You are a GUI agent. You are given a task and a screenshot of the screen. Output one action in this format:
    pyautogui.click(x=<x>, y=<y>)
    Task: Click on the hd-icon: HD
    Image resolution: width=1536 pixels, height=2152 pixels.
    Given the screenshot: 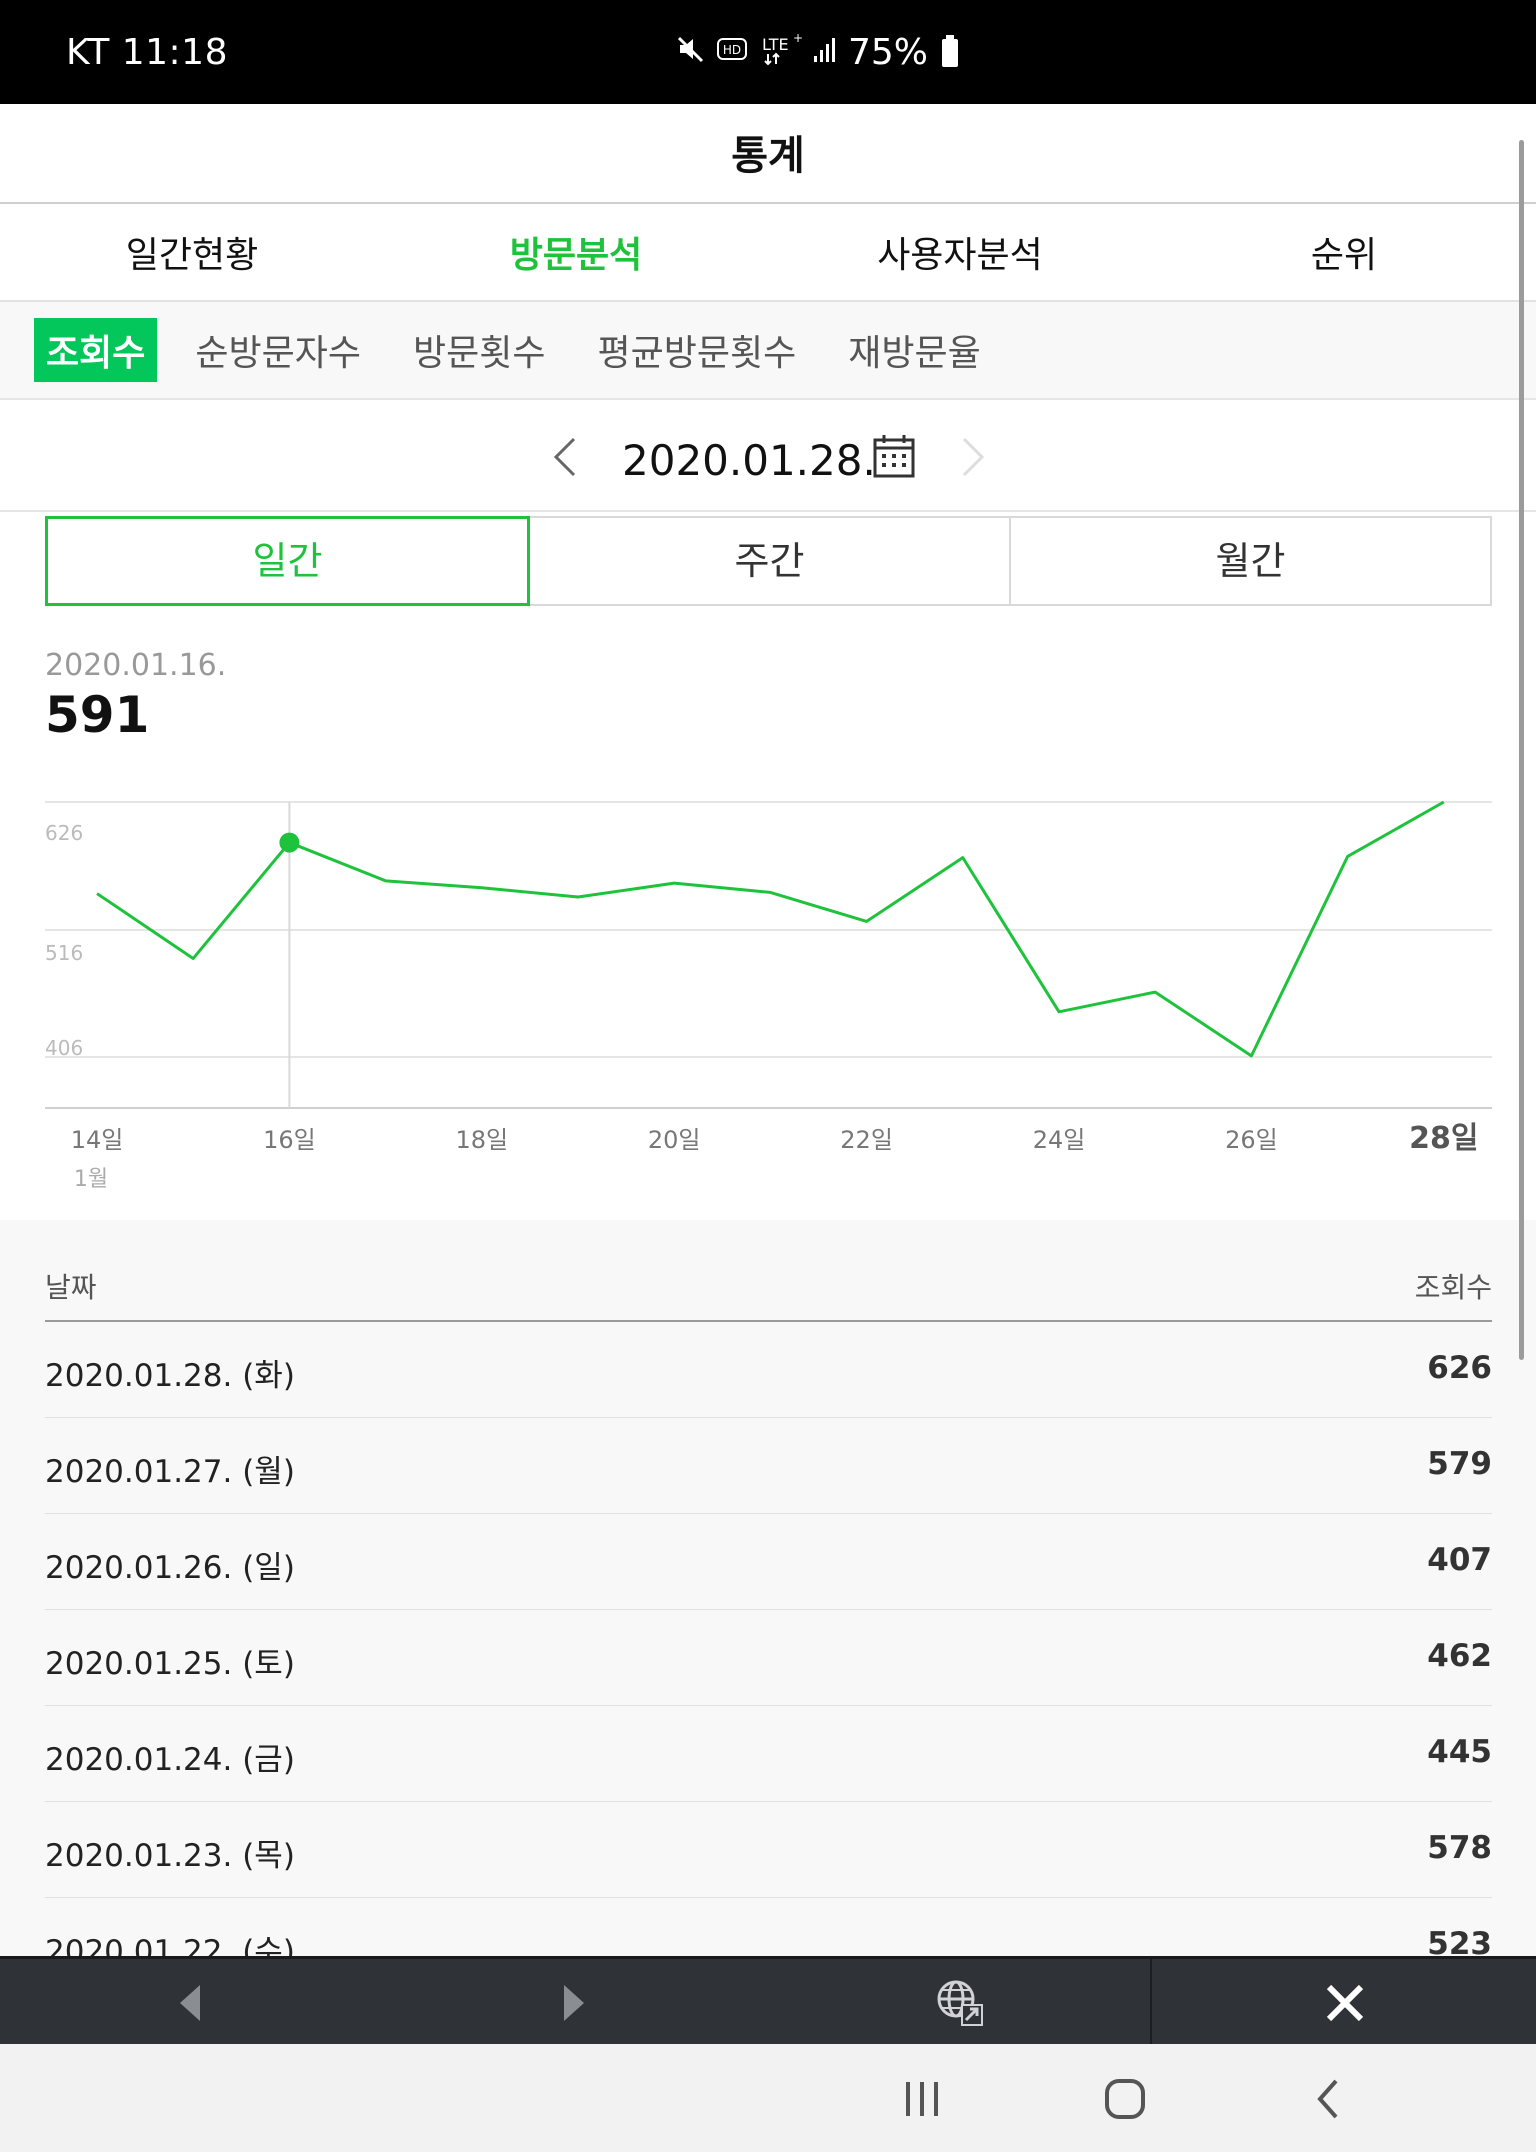 What is the action you would take?
    pyautogui.click(x=733, y=52)
    